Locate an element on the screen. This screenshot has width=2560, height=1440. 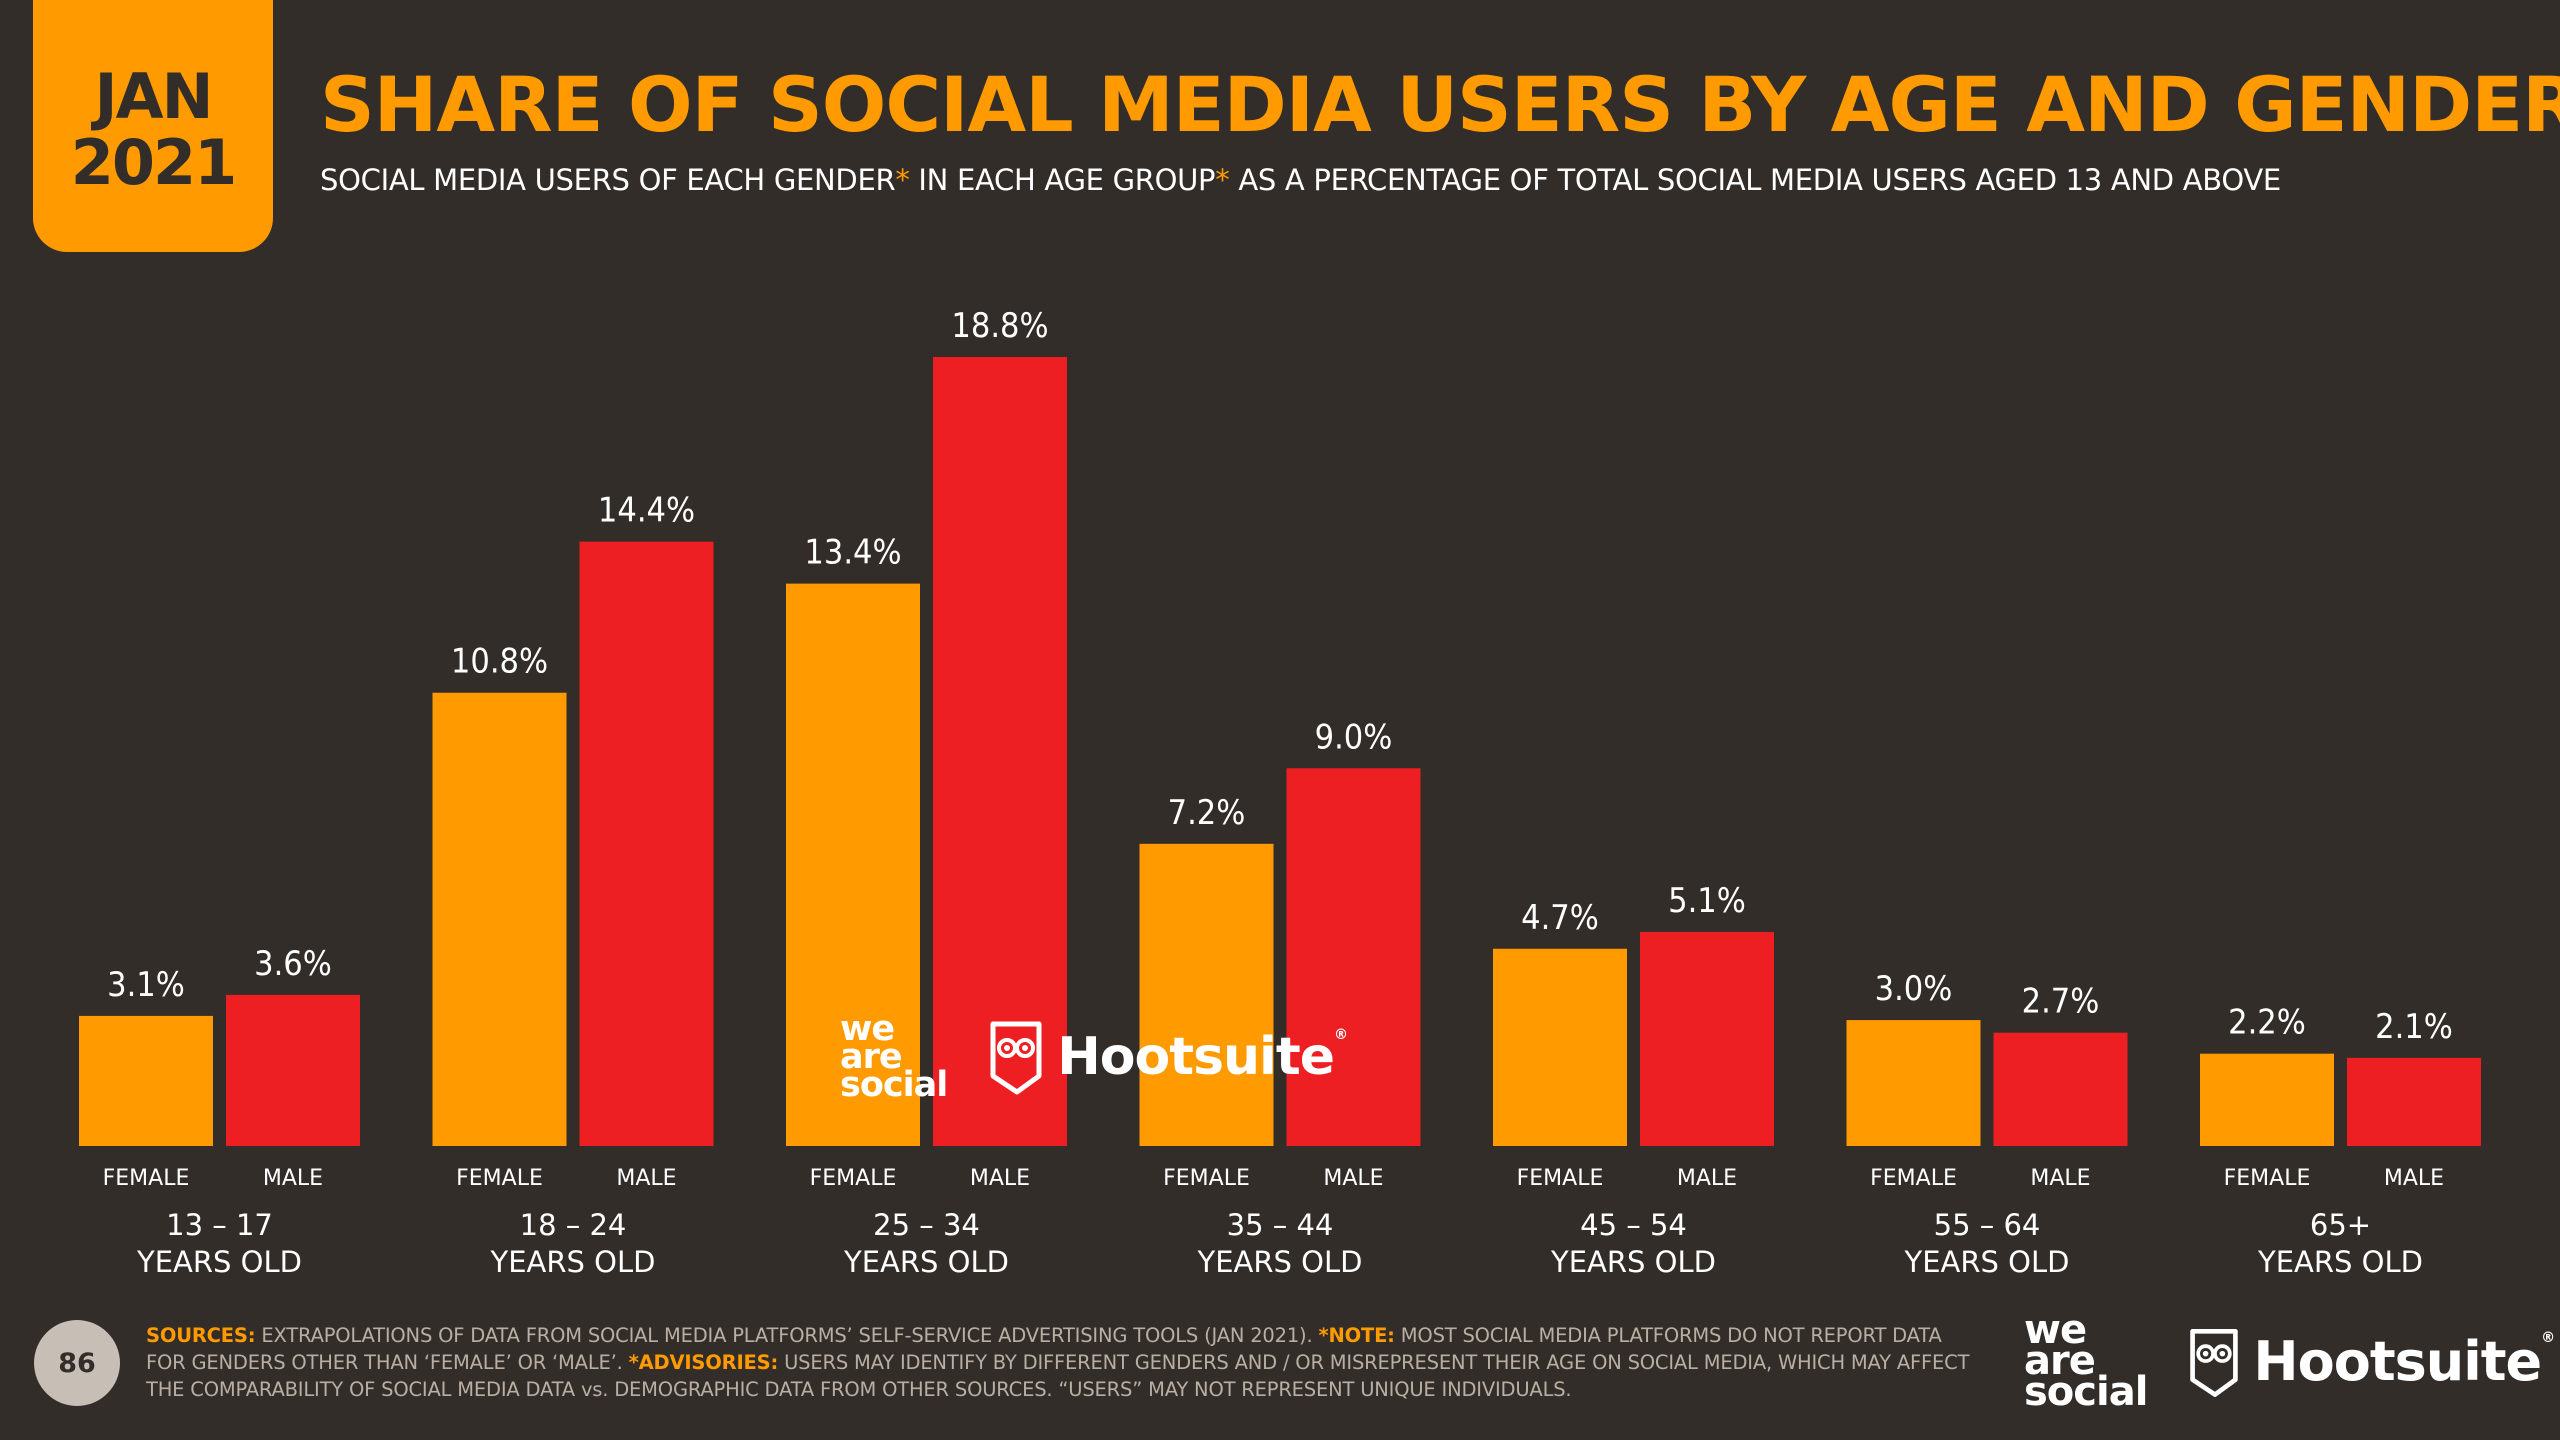
footer-hootsuite-name: Hootsuite is located at coordinates (2397, 1361).